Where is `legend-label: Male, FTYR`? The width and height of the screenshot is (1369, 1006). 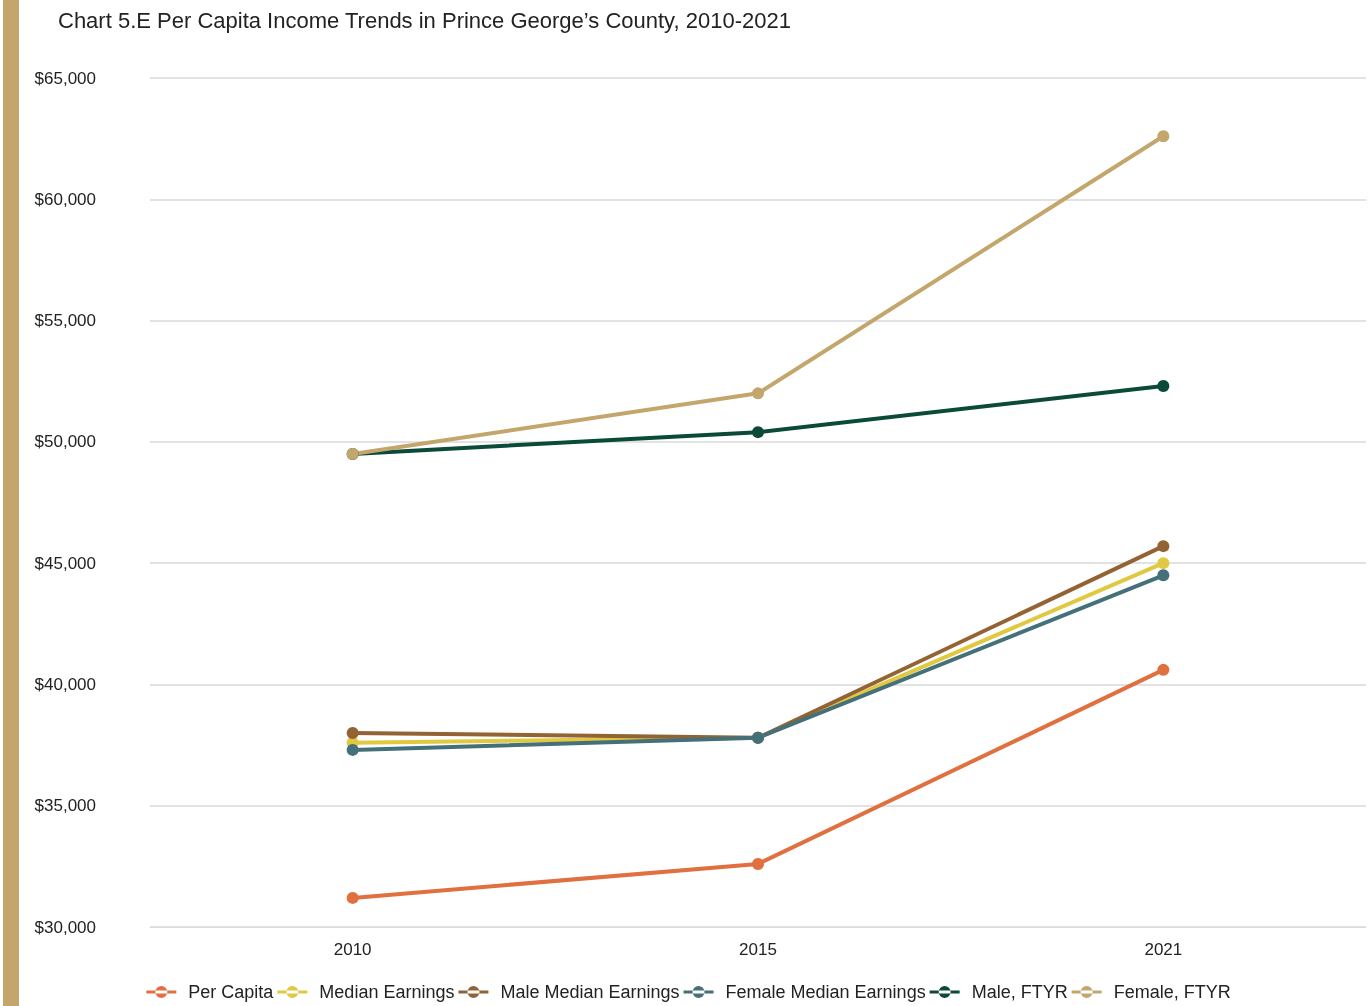
legend-label: Male, FTYR is located at coordinates (1019, 992).